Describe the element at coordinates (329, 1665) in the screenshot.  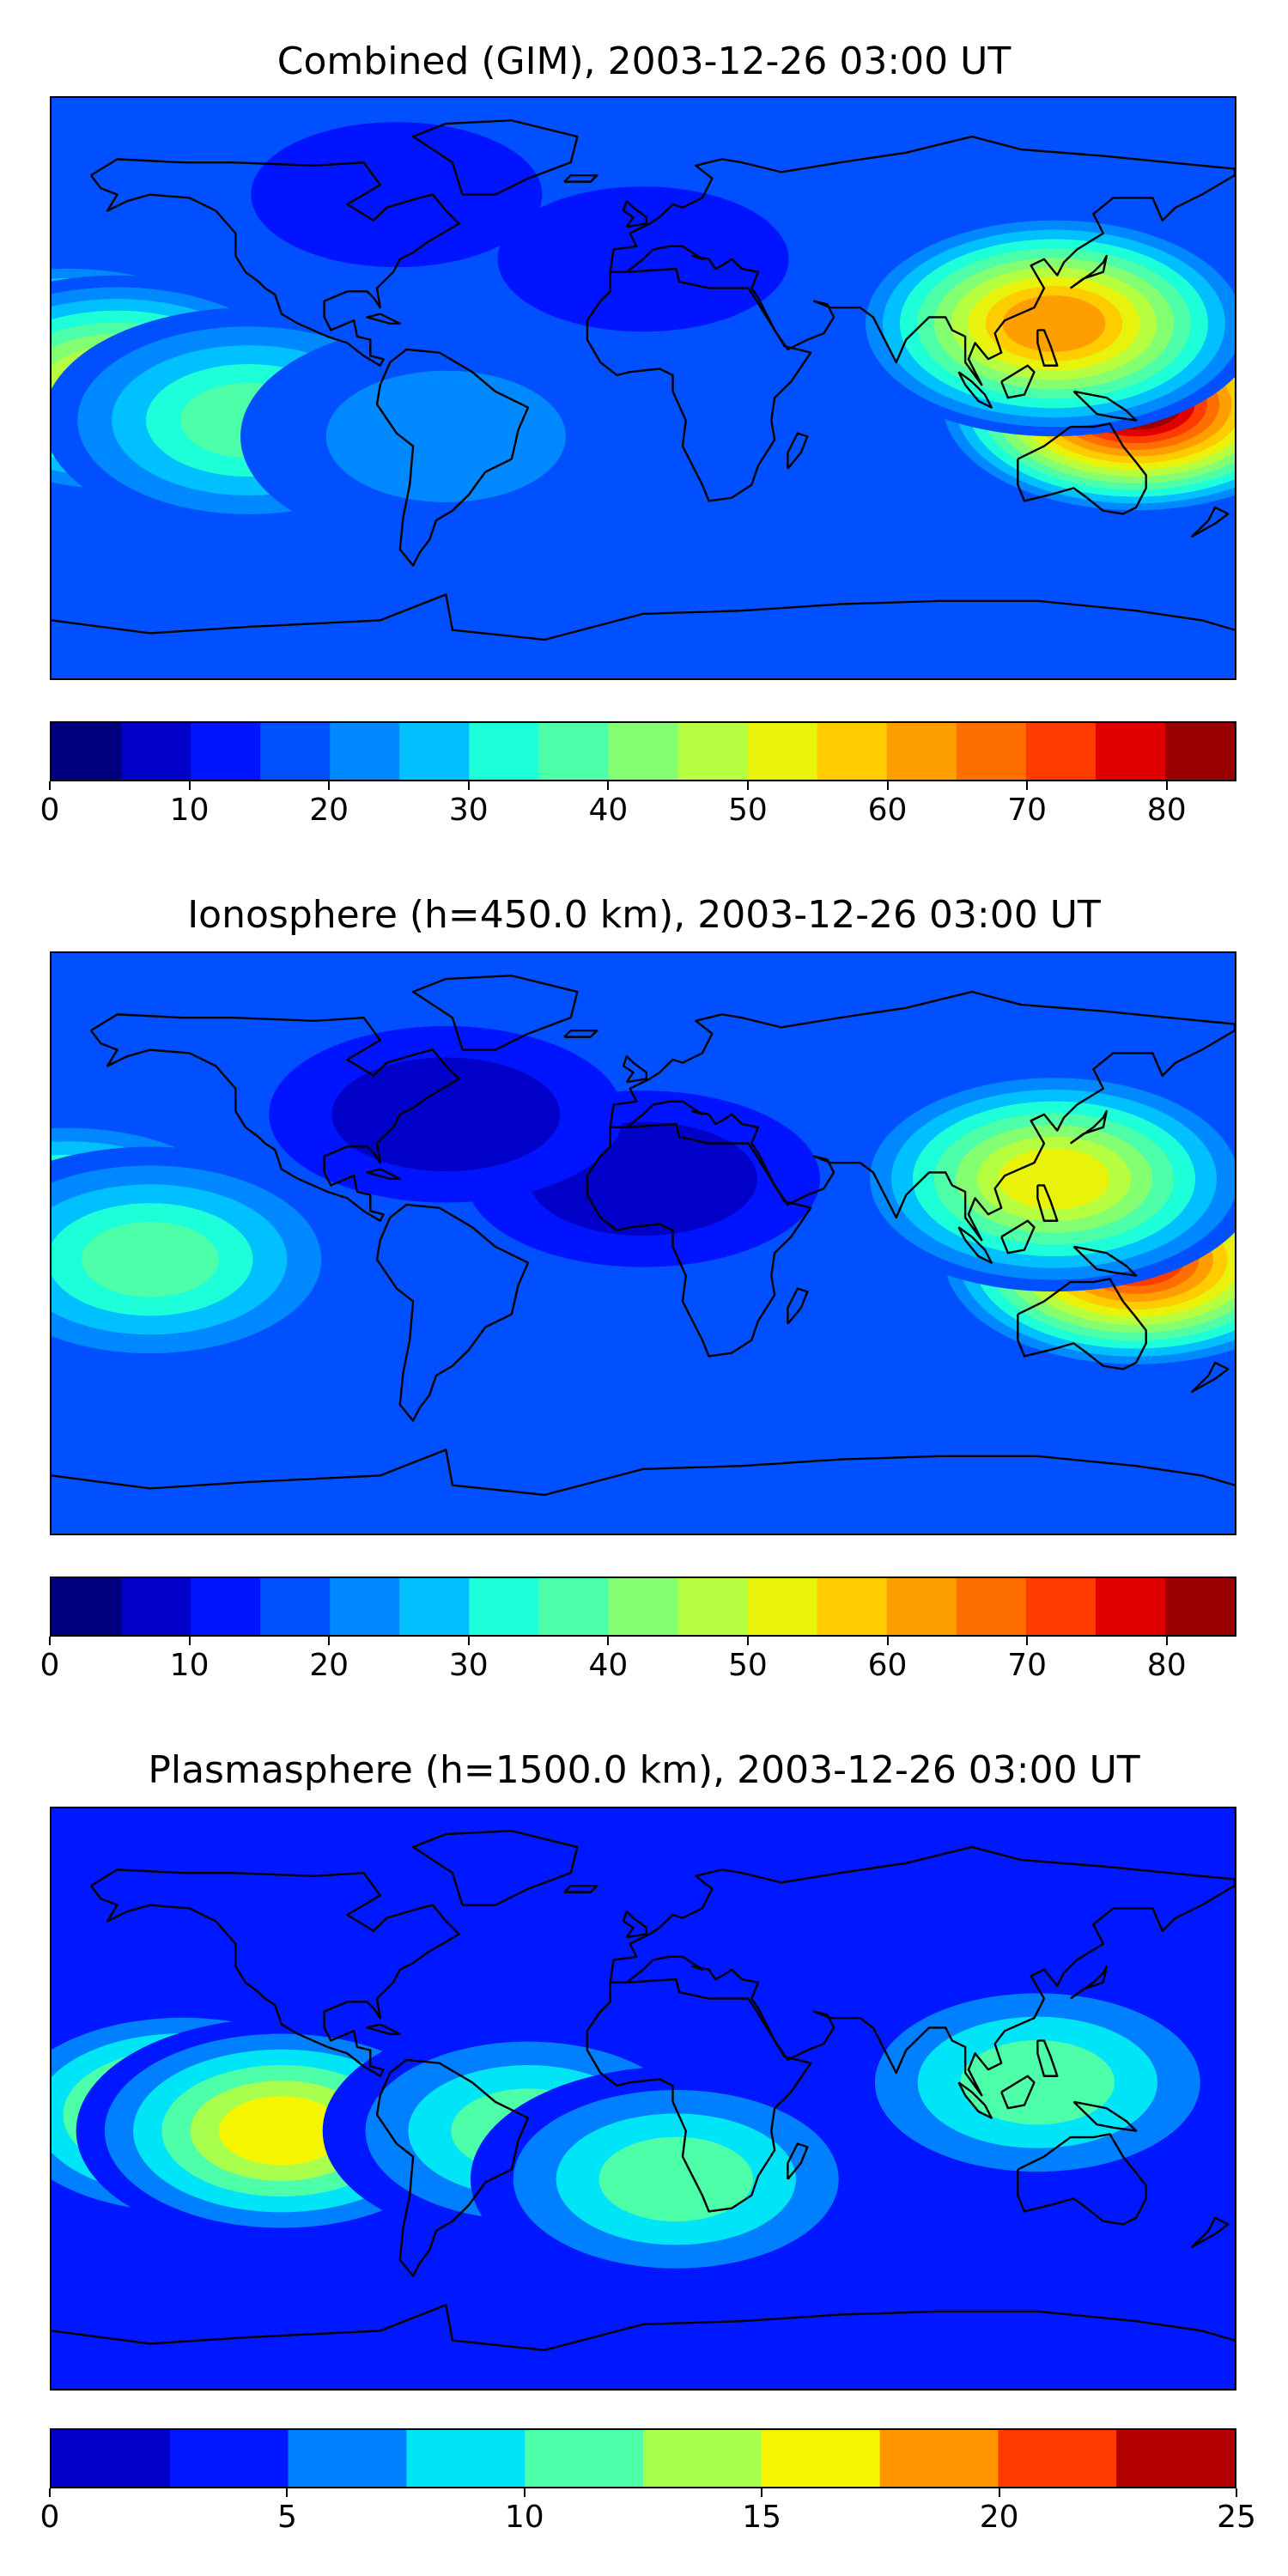
I see `colorbar-tick-label: 20` at that location.